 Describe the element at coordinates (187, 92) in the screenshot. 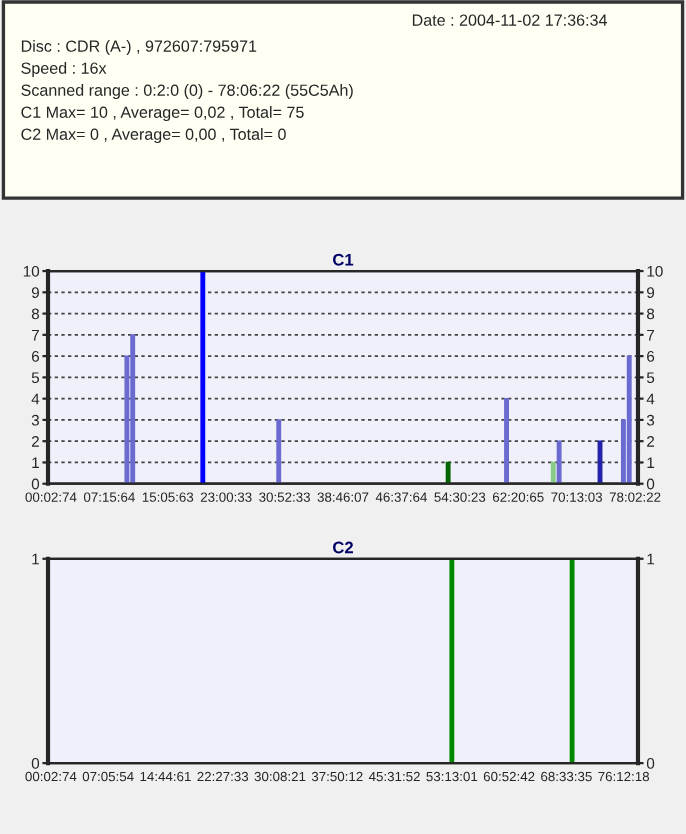

I see `text: Scanned range : 0:2:0 (0) - 78:06:22 (55C5Ah)` at that location.